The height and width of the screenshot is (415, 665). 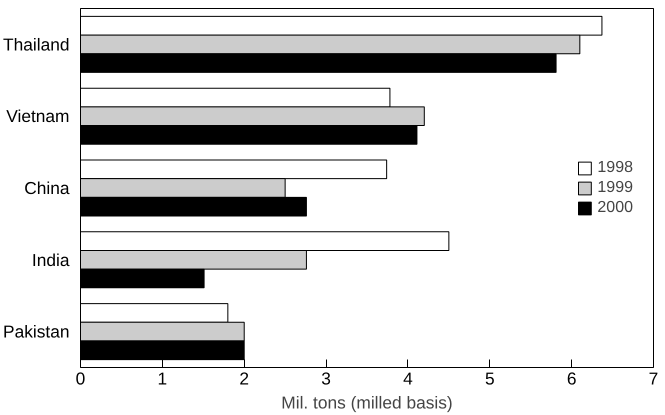 I want to click on x-tick-label: 3, so click(x=326, y=378).